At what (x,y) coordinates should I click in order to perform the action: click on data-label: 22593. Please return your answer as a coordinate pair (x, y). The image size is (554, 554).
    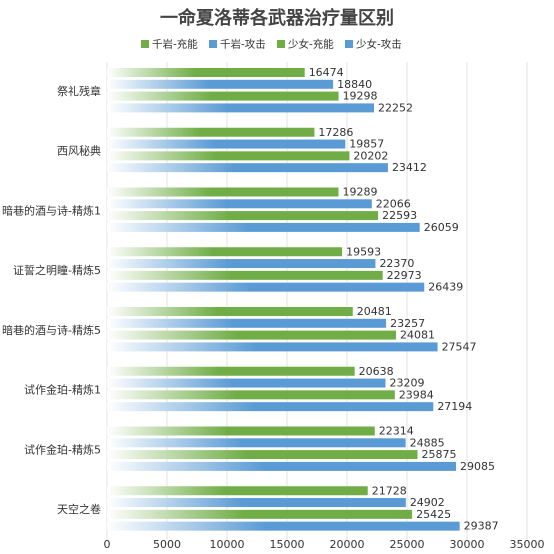
    Looking at the image, I should click on (399, 215).